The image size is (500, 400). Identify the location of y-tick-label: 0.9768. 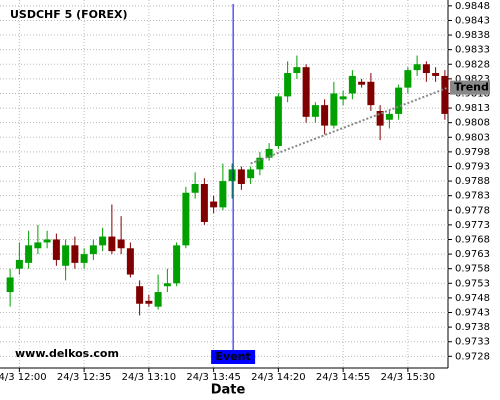
(472, 239).